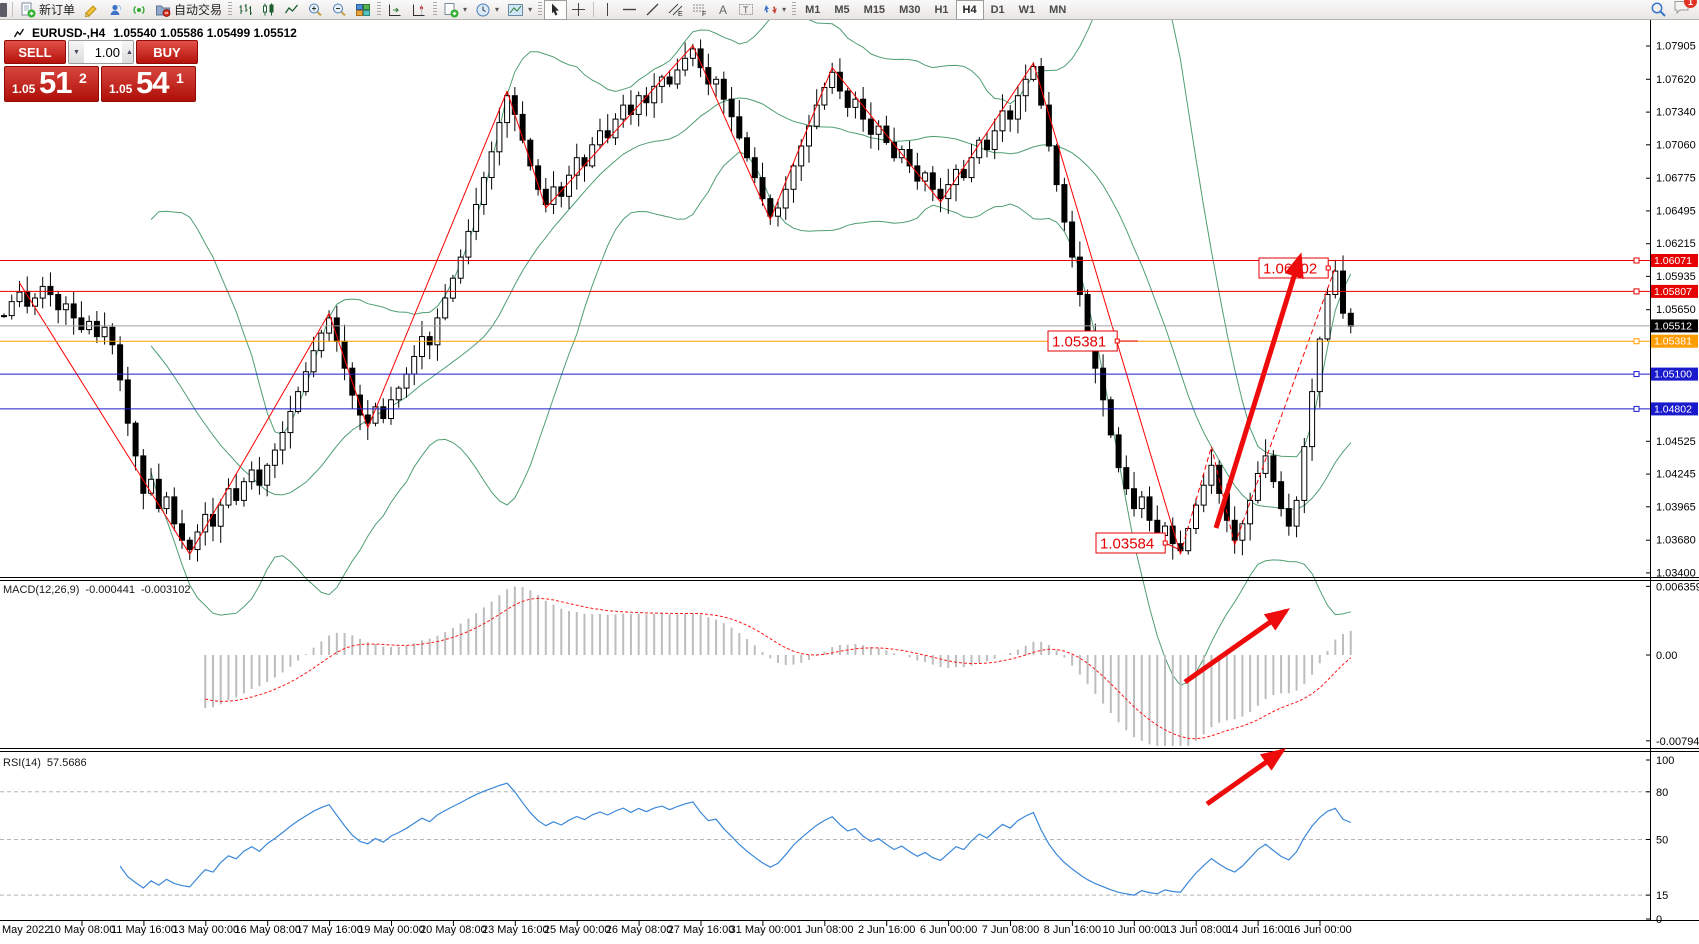  What do you see at coordinates (55, 82) in the screenshot?
I see `sell-price-big: 51` at bounding box center [55, 82].